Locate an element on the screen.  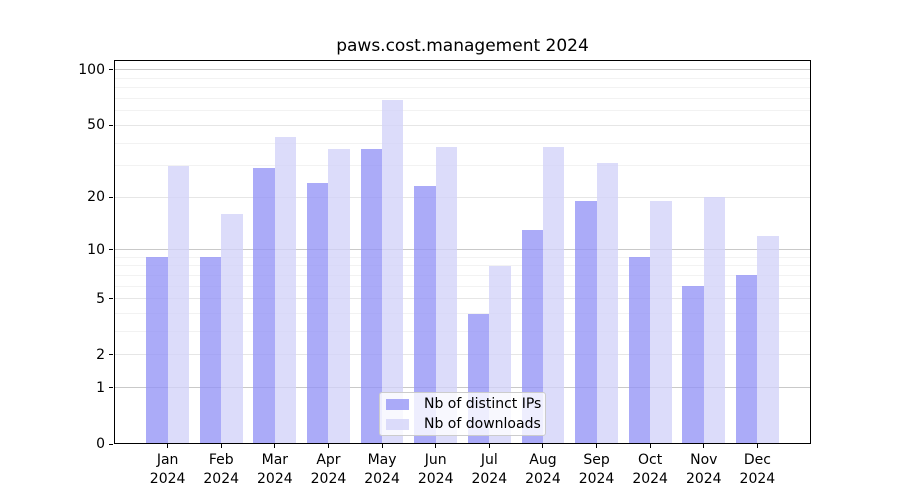
x-tick-label-may: May 2024 is located at coordinates (382, 469).